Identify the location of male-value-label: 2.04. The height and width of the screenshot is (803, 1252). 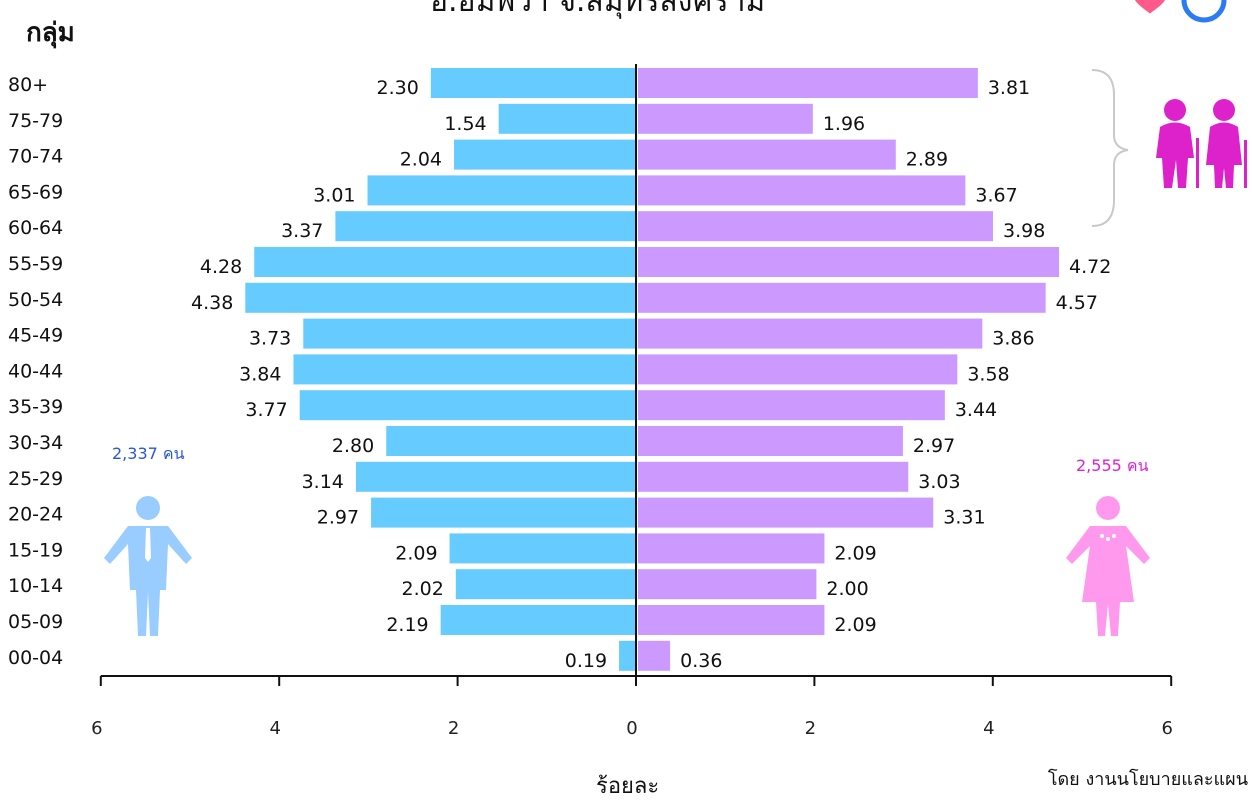
(421, 160).